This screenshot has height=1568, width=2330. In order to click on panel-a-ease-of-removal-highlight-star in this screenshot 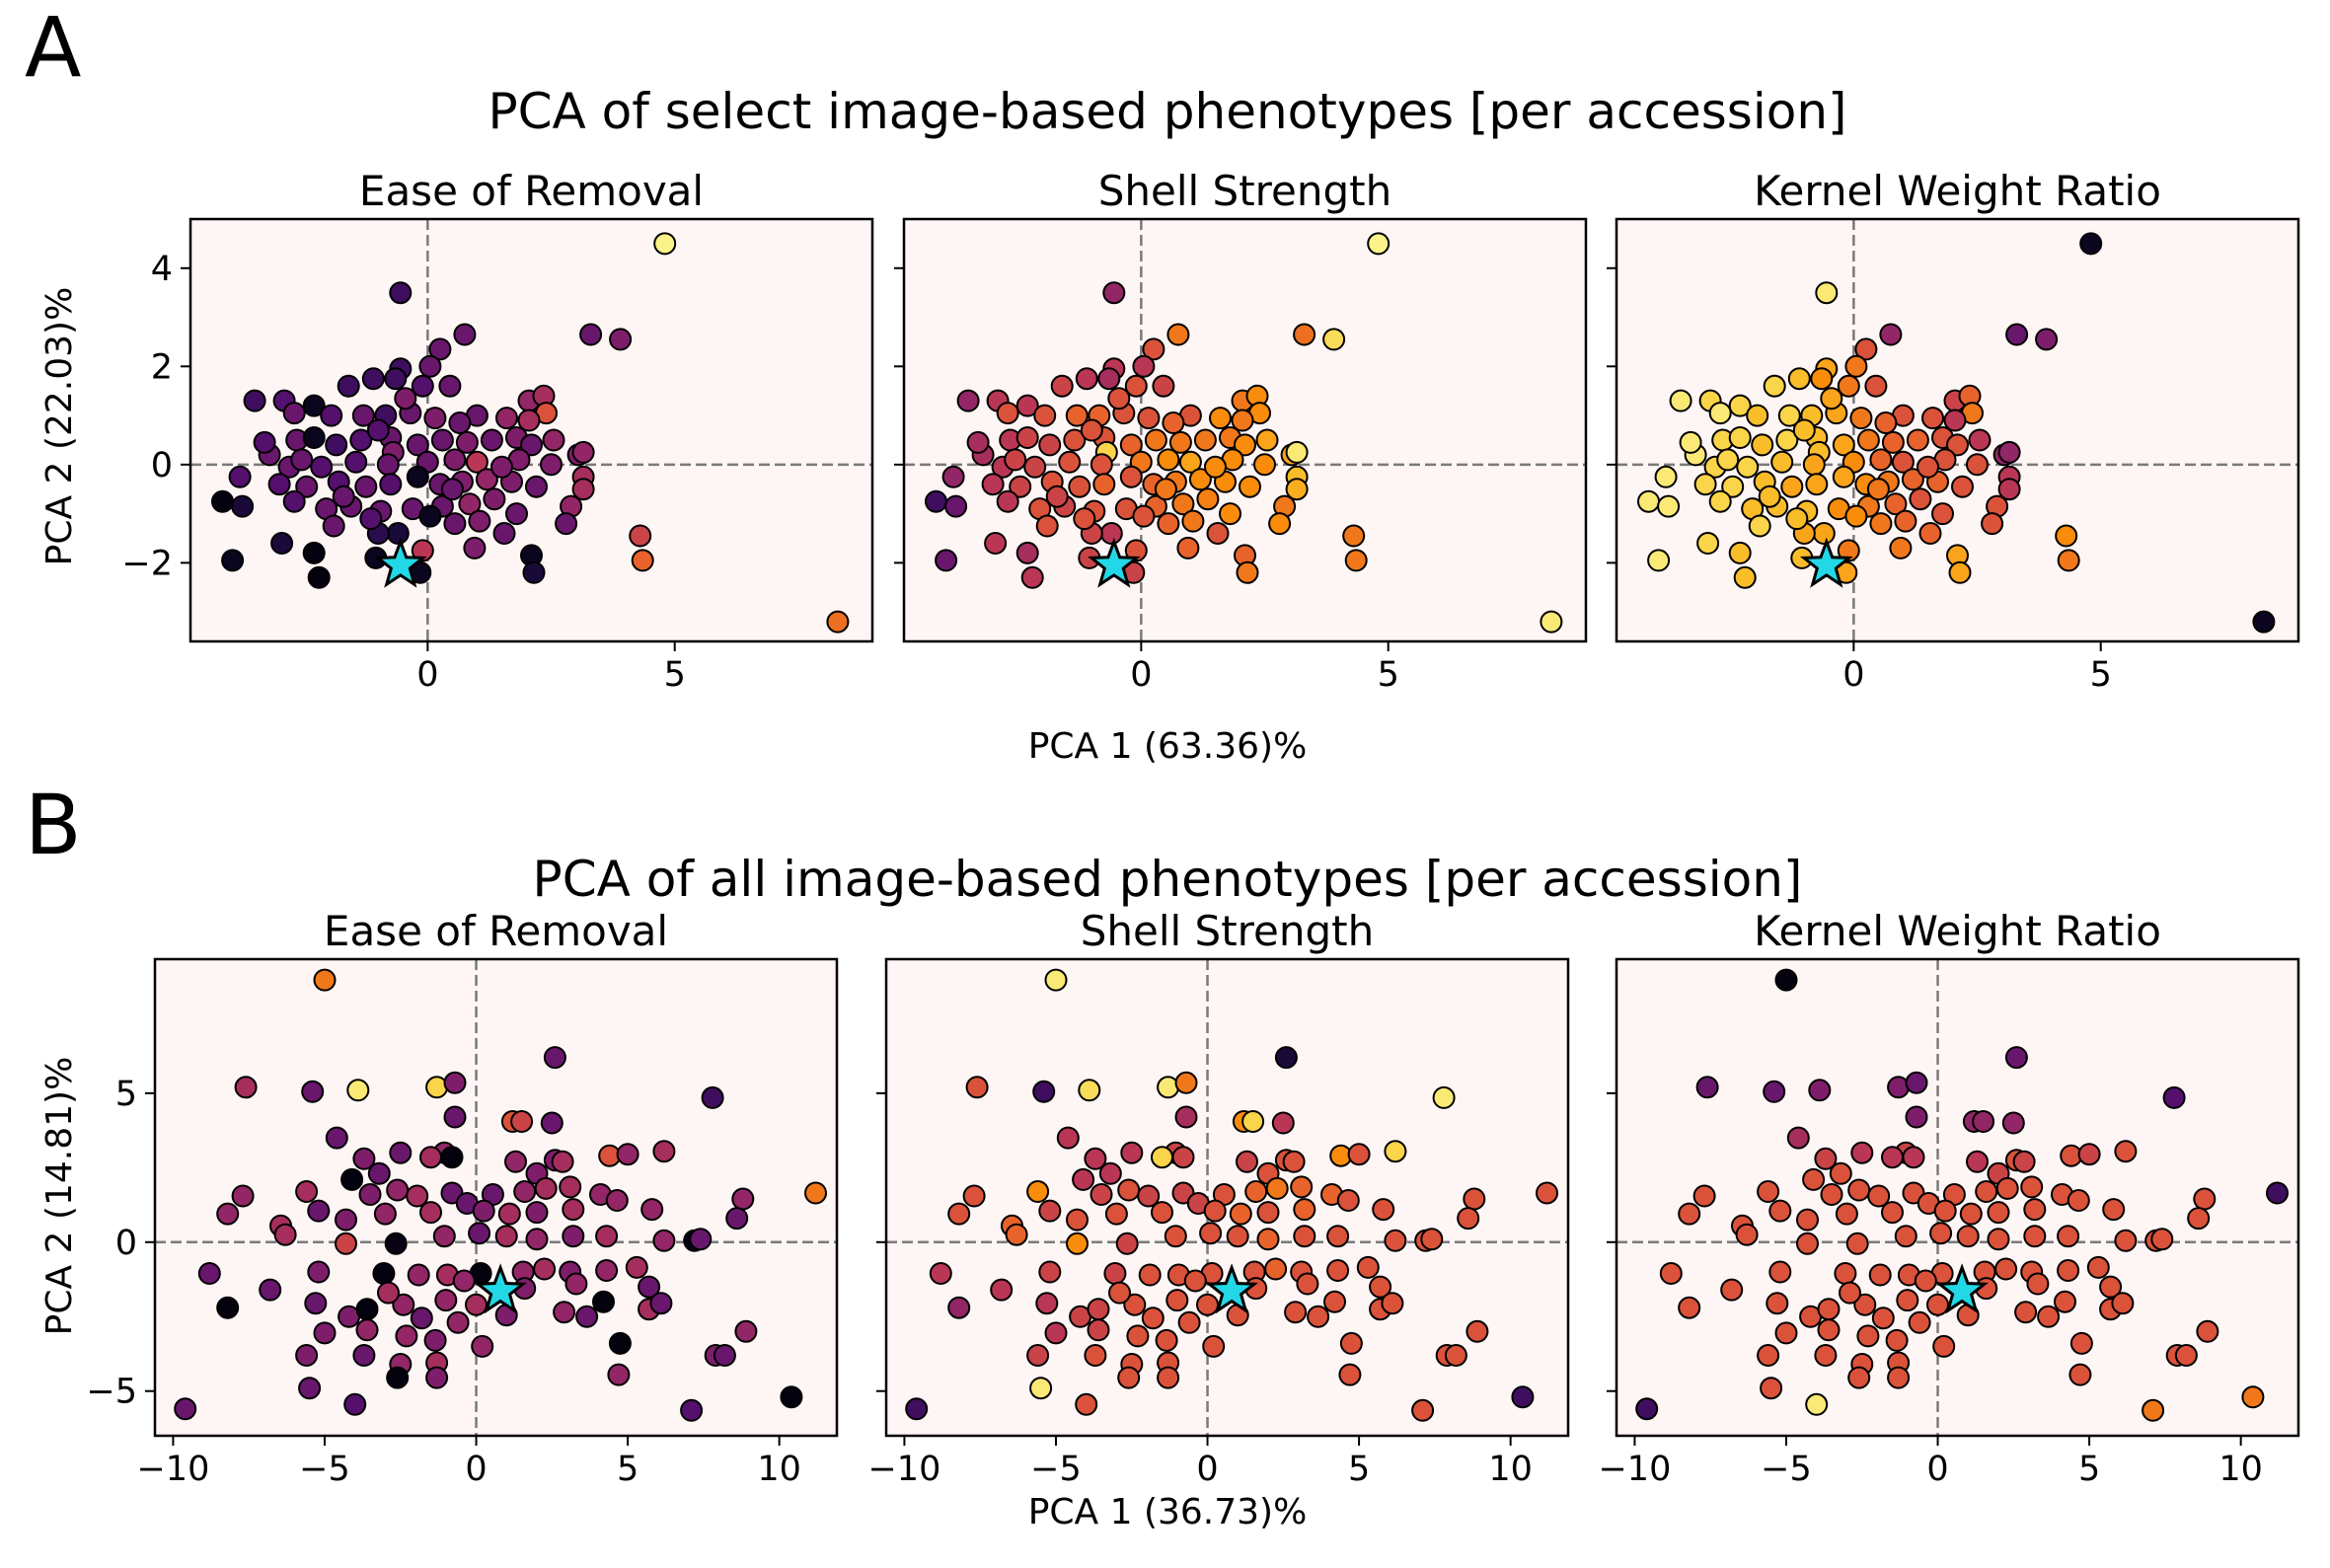, I will do `click(400, 563)`.